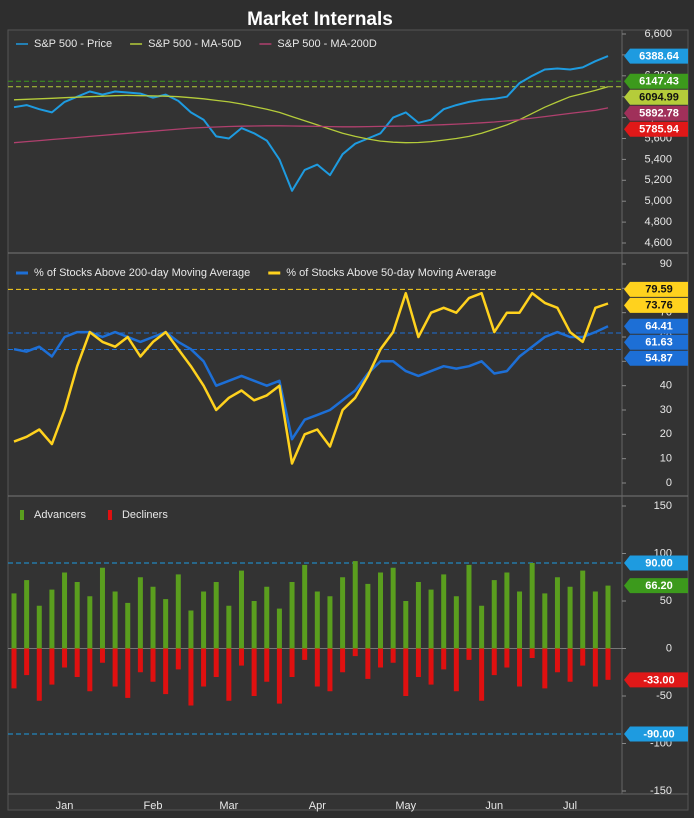  What do you see at coordinates (405, 806) in the screenshot?
I see `x-tick-label: May` at bounding box center [405, 806].